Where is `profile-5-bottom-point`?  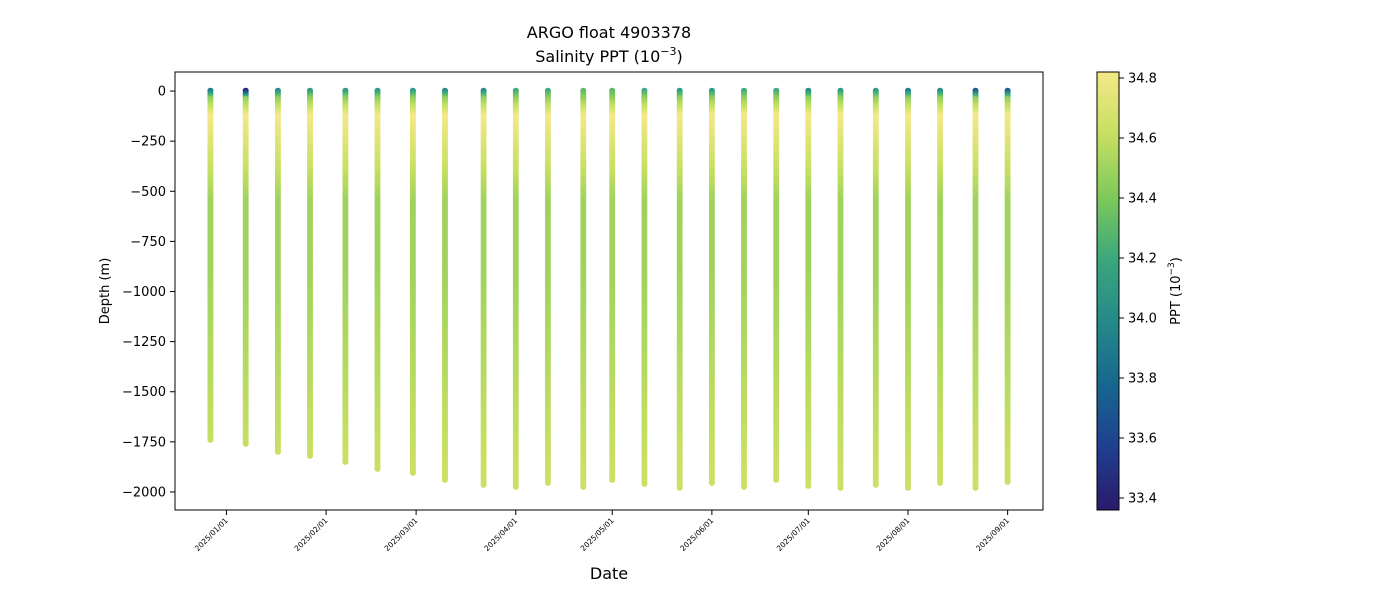
profile-5-bottom-point is located at coordinates (345, 461).